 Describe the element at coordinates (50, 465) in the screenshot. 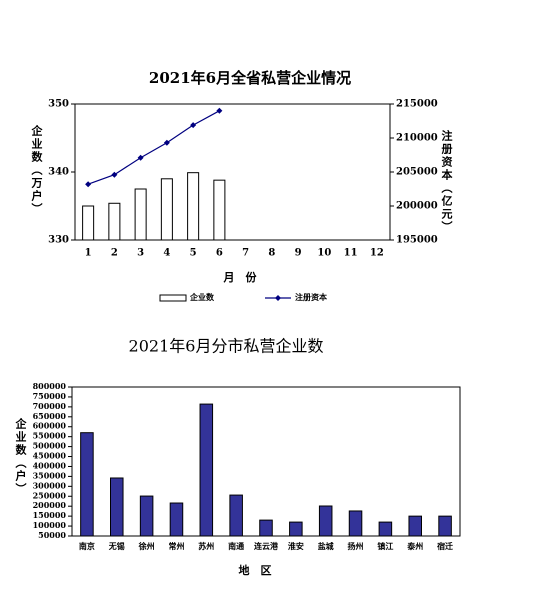

I see `y-tick-label: 400000` at that location.